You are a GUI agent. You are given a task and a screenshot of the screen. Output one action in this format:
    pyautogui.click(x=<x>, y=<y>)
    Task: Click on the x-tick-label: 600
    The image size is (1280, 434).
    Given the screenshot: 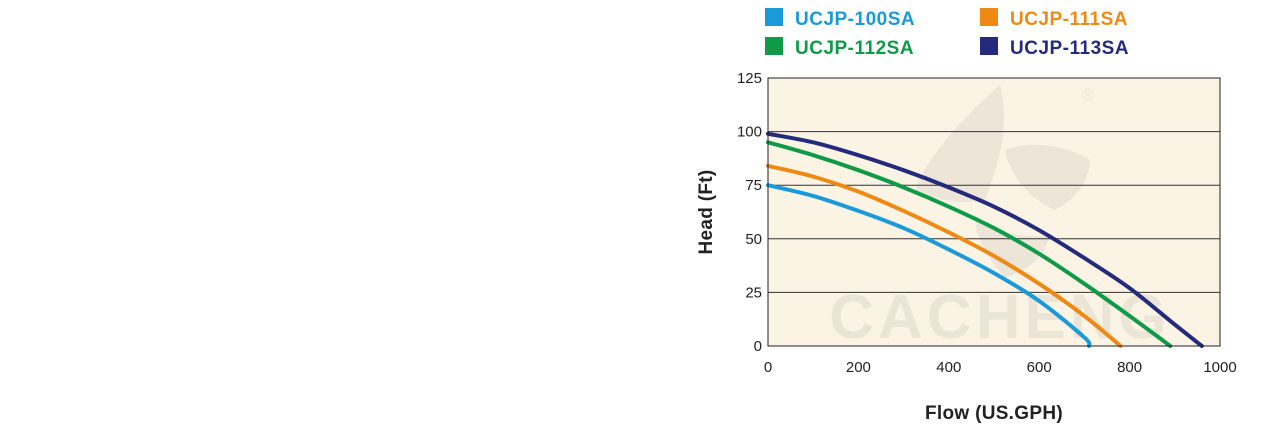 What is the action you would take?
    pyautogui.click(x=1039, y=367)
    